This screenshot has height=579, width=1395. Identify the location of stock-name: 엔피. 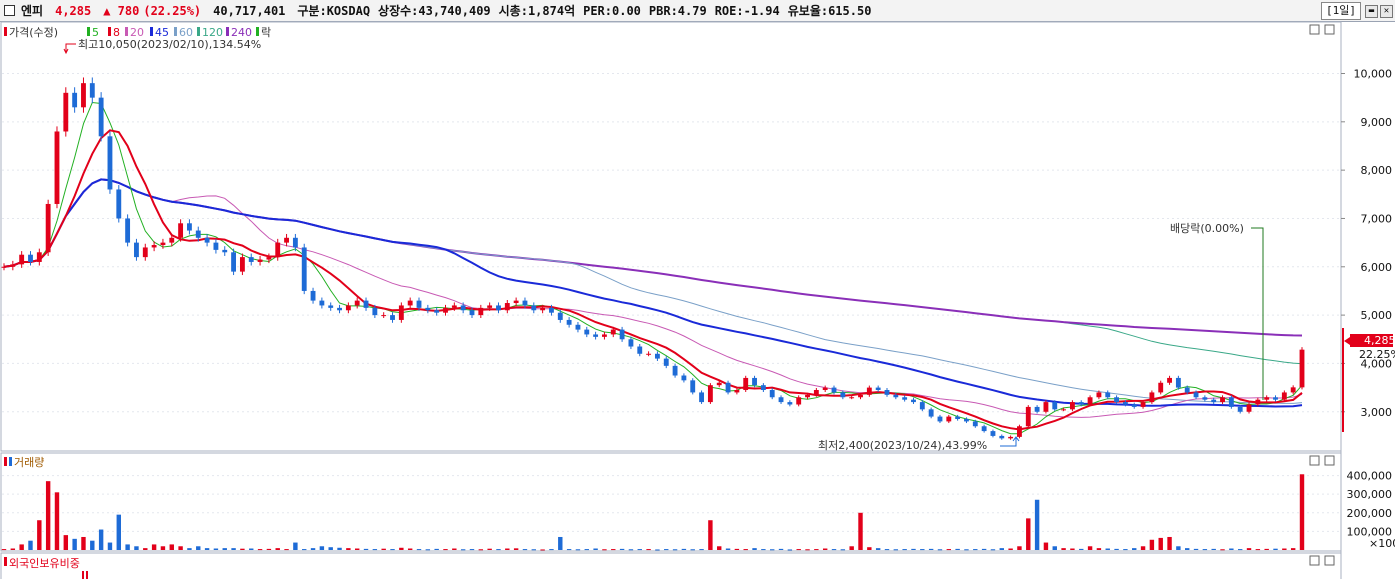
(32, 11).